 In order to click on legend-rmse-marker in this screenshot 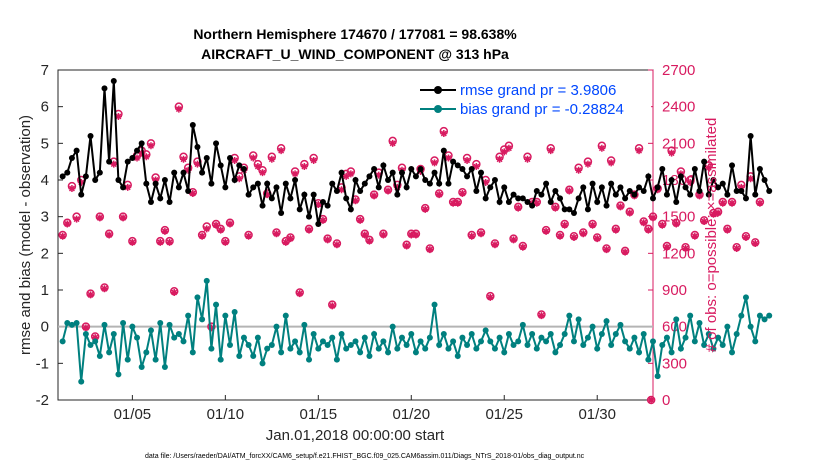, I will do `click(438, 90)`.